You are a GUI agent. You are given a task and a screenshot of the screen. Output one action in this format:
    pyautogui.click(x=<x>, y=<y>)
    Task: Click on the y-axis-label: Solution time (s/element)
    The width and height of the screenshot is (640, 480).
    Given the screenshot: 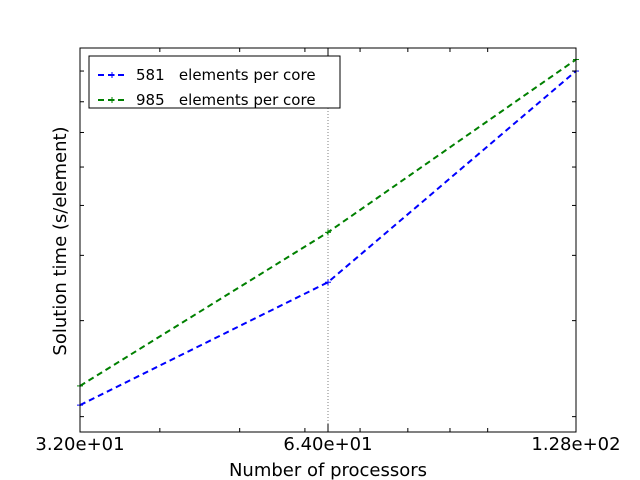 What is the action you would take?
    pyautogui.click(x=60, y=240)
    